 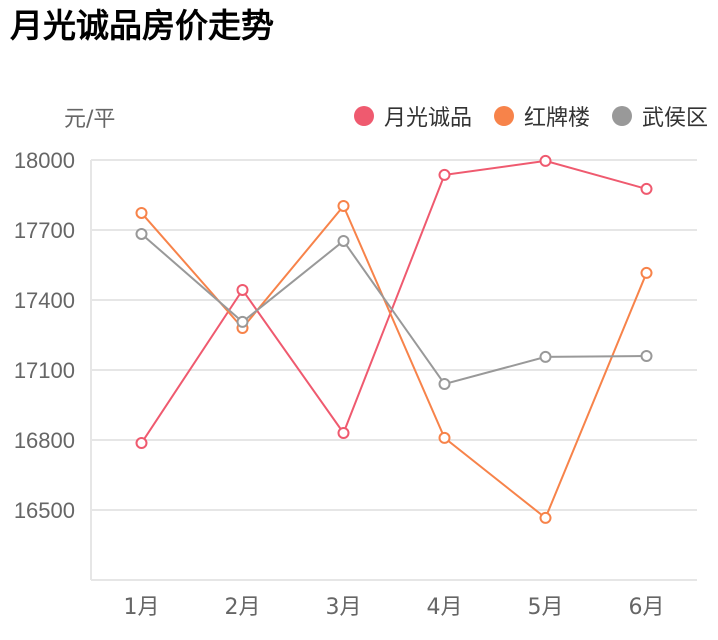 What do you see at coordinates (44, 300) in the screenshot?
I see `y-tick-label: 17400` at bounding box center [44, 300].